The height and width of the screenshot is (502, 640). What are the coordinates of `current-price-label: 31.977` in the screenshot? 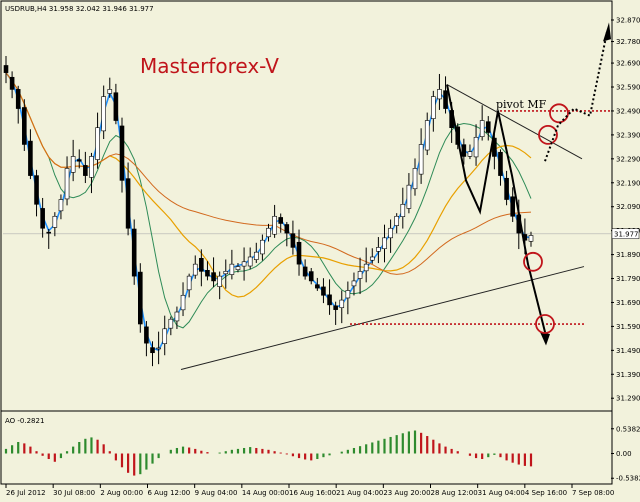 It's located at (626, 234).